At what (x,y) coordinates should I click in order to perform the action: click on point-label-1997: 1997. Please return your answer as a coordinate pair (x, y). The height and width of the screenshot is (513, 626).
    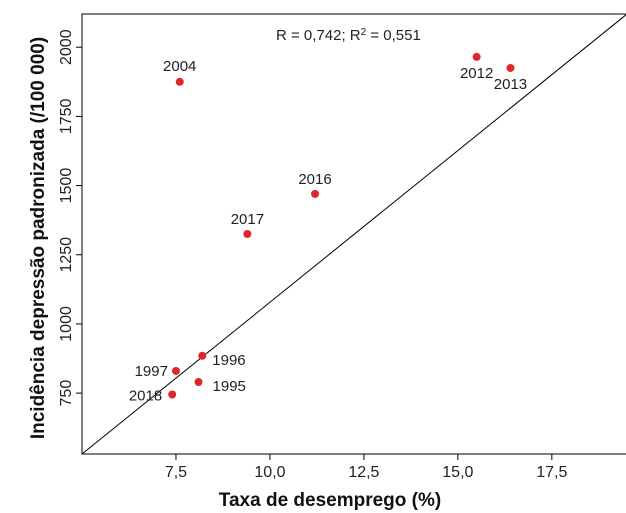
    Looking at the image, I should click on (151, 371).